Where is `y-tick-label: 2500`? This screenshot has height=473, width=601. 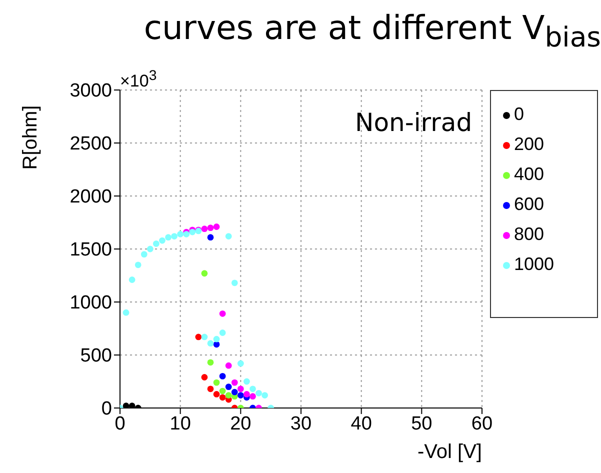
y-tick-label: 2500 is located at coordinates (91, 144).